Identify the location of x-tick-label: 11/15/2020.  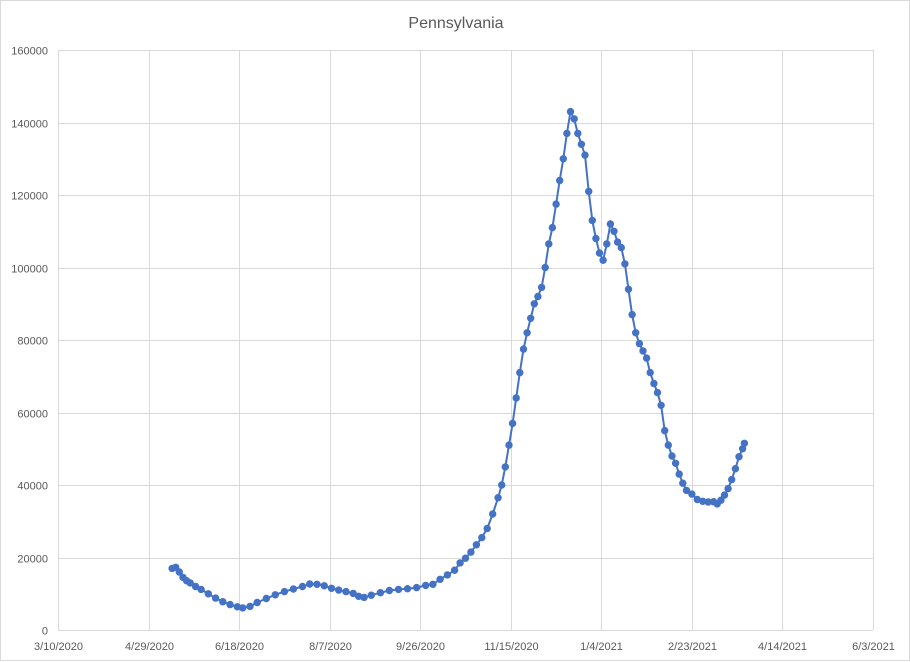
(511, 647).